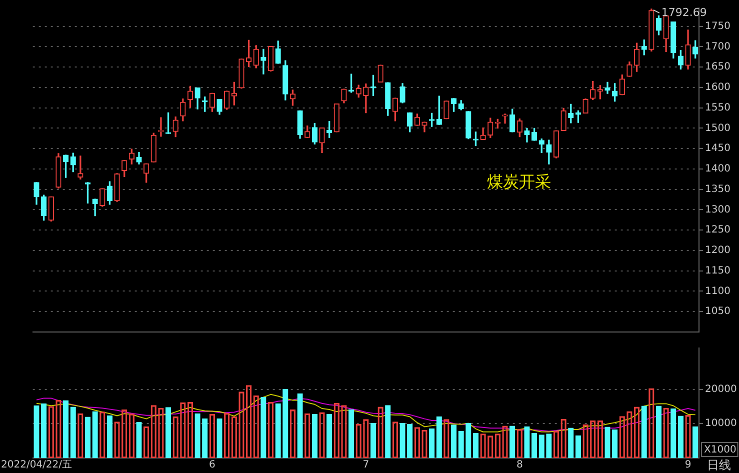  I want to click on annotation: 1792.69, so click(684, 12).